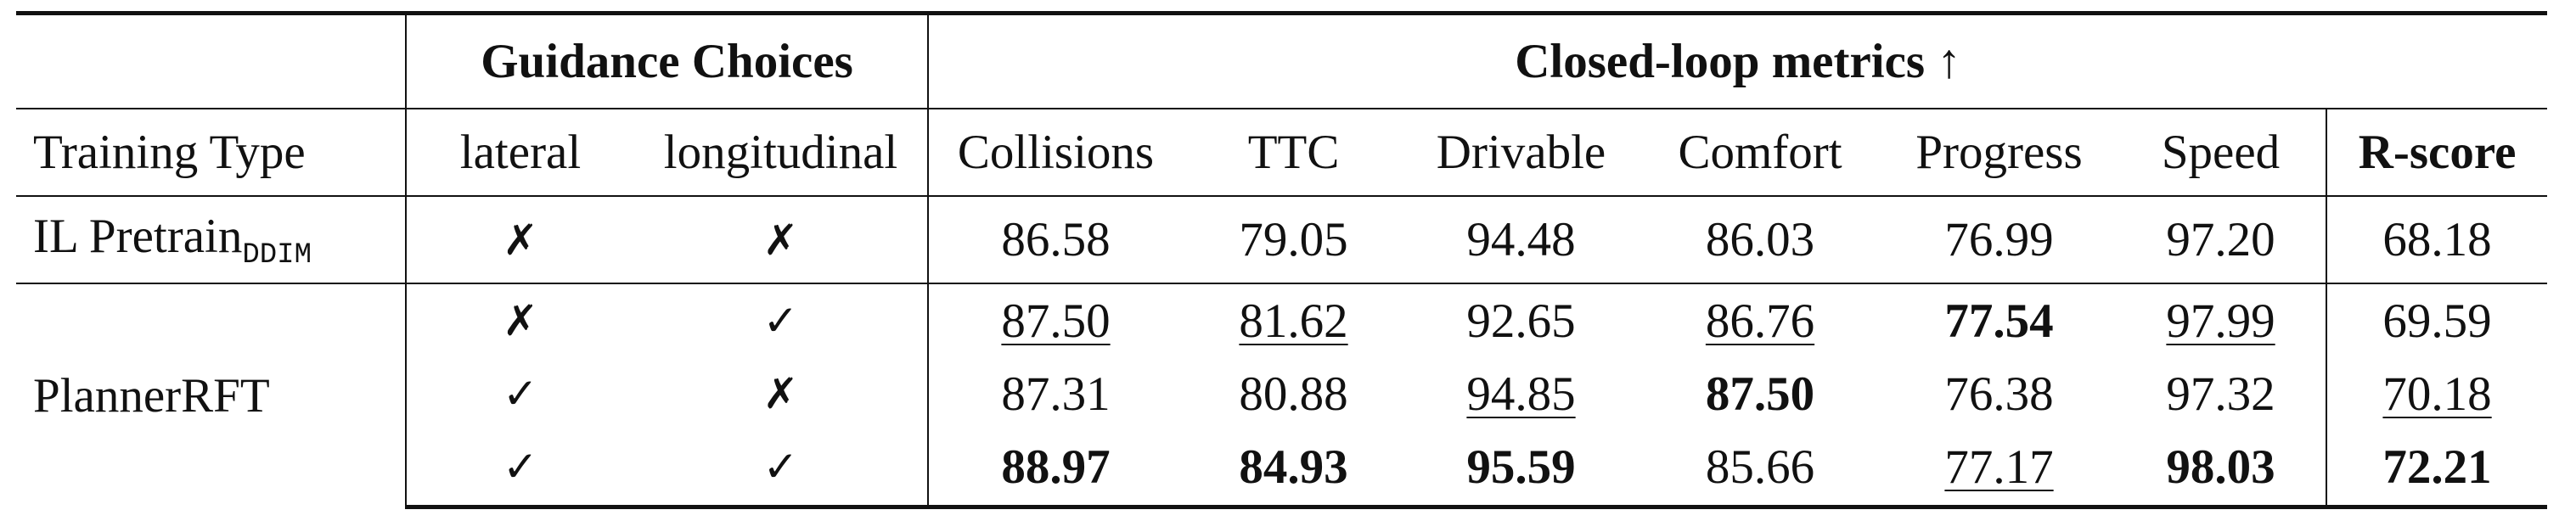 The image size is (2576, 521). What do you see at coordinates (1738, 60) in the screenshot?
I see `group-header: Closed-loop metrics ↑` at bounding box center [1738, 60].